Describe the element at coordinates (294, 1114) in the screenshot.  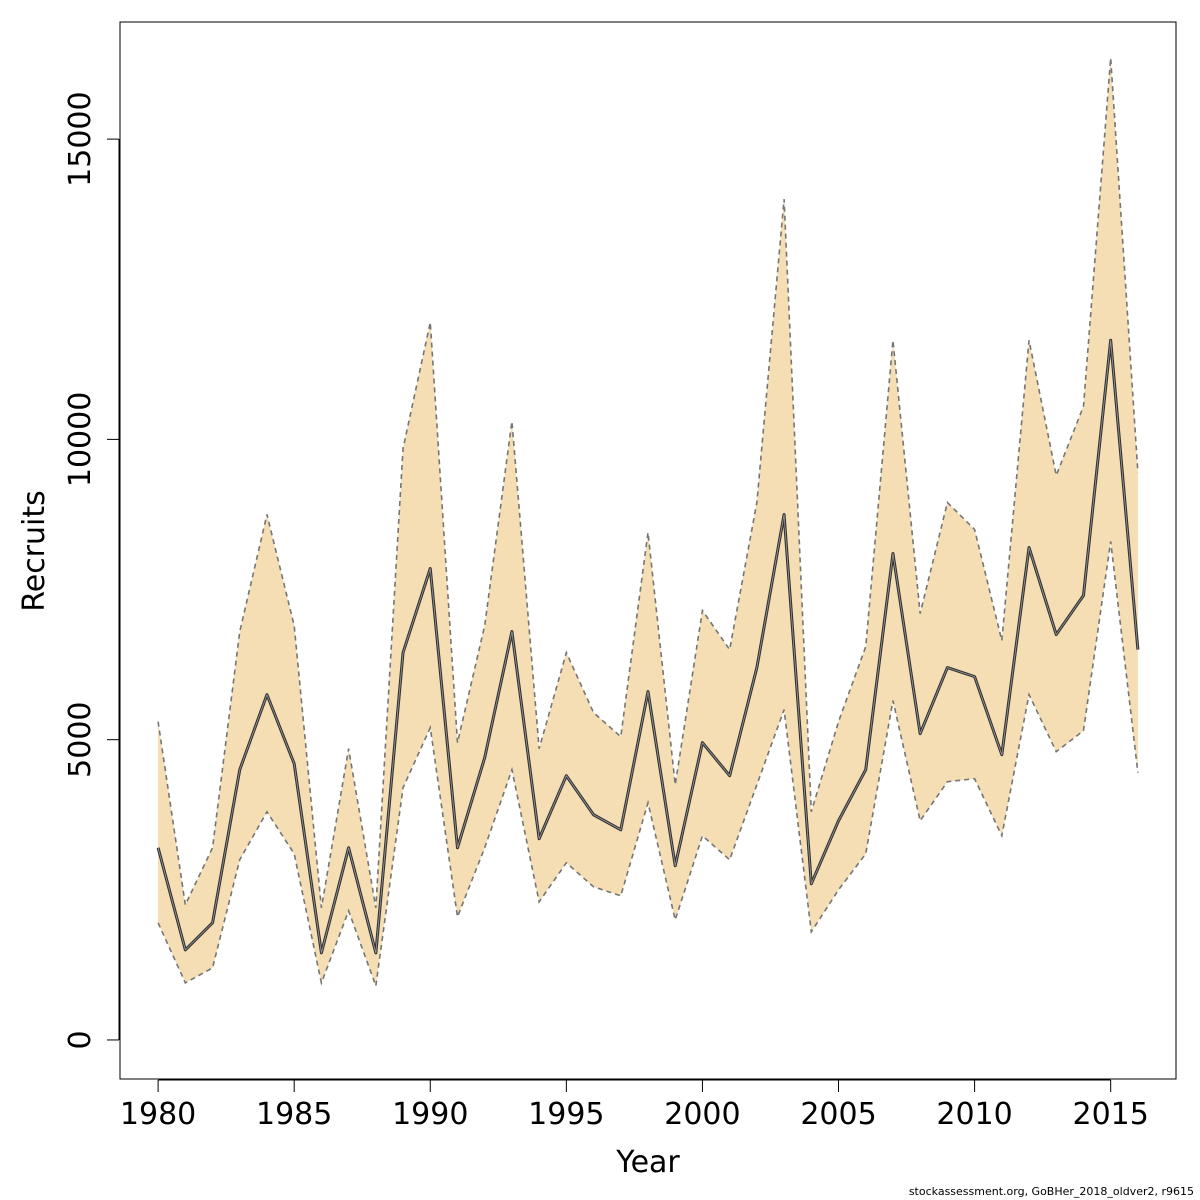
I see `x-tick-label: 1985` at that location.